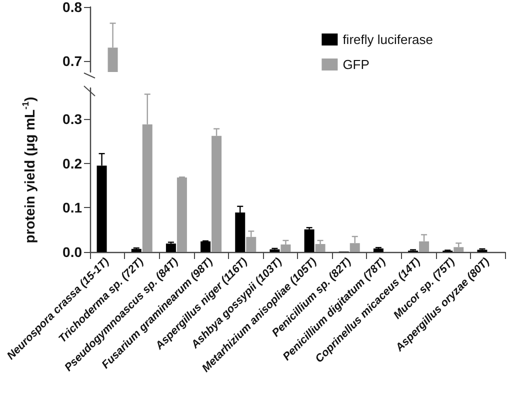 The width and height of the screenshot is (508, 394). What do you see at coordinates (72, 163) in the screenshot?
I see `y-tick-label: 0.2` at bounding box center [72, 163].